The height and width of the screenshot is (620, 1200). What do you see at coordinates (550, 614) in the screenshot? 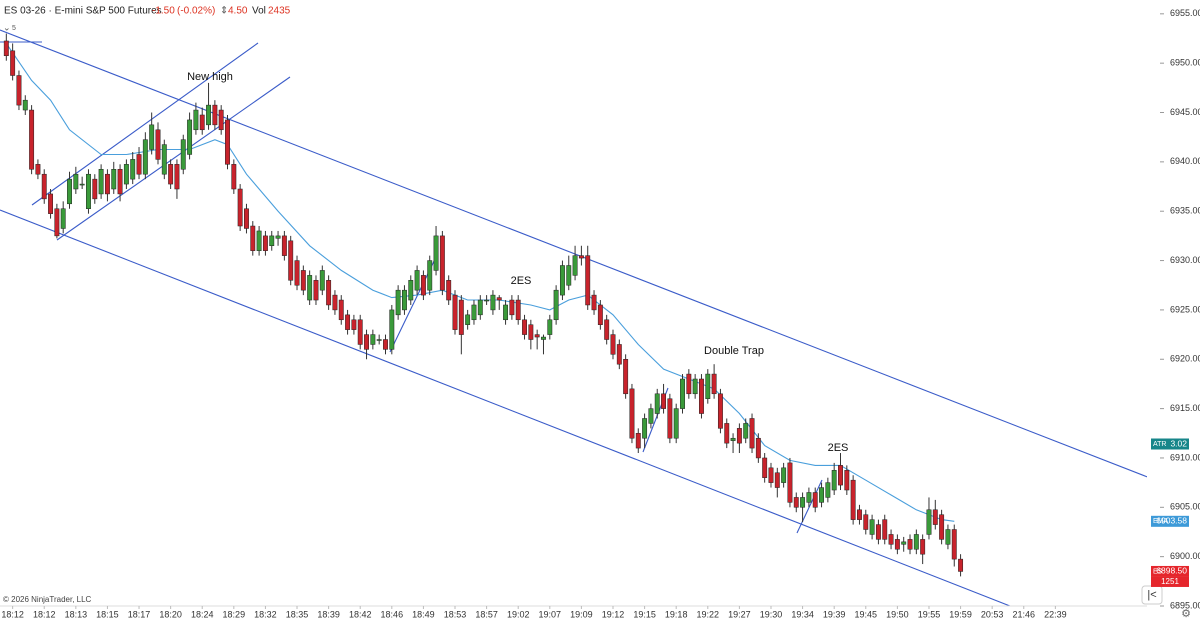
I see `x-tick-label: 19:07` at bounding box center [550, 614].